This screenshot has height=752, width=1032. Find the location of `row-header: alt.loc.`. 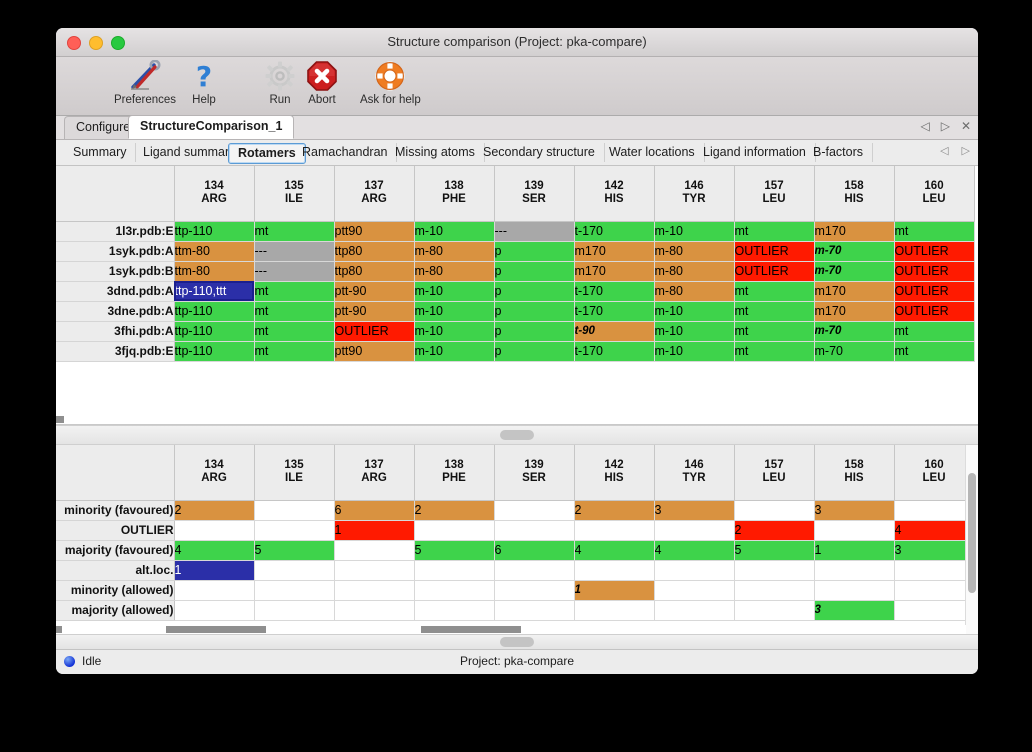

row-header: alt.loc. is located at coordinates (115, 570).